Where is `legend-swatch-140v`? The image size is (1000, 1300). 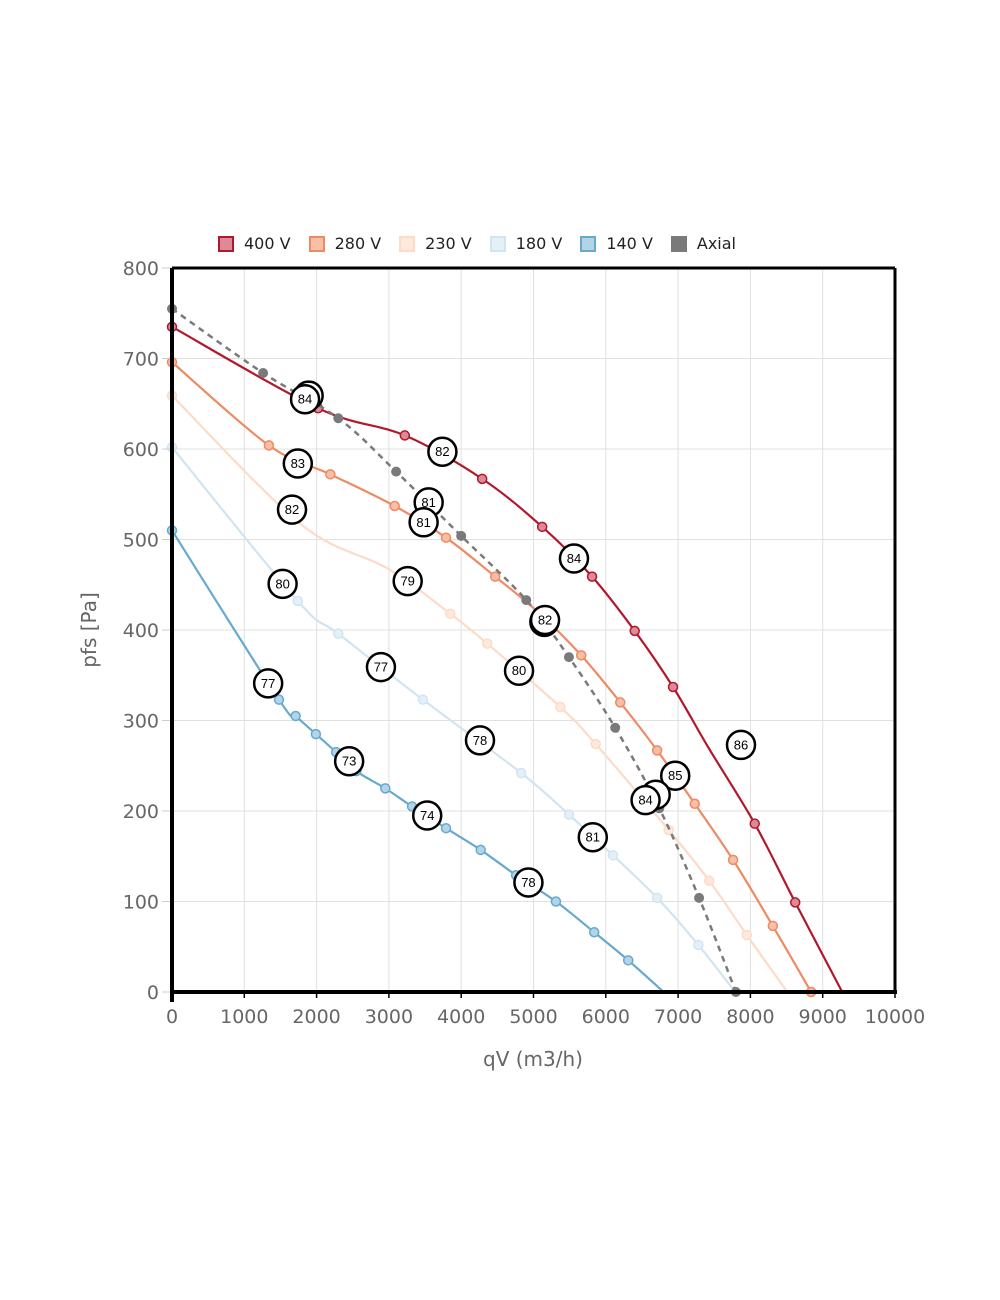
legend-swatch-140v is located at coordinates (588, 243).